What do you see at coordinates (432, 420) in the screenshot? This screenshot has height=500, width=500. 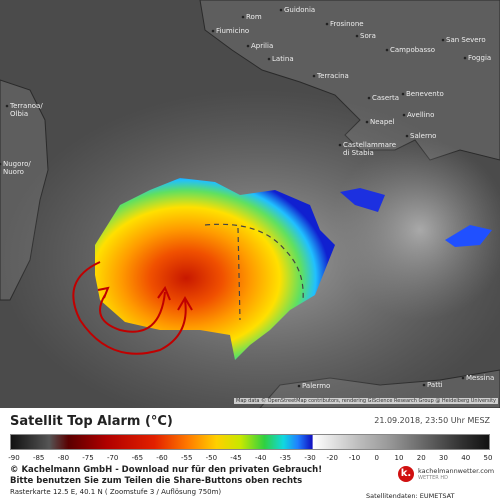 I see `timestamp: 21.09.2018, 23:50 Uhr MESZ` at bounding box center [432, 420].